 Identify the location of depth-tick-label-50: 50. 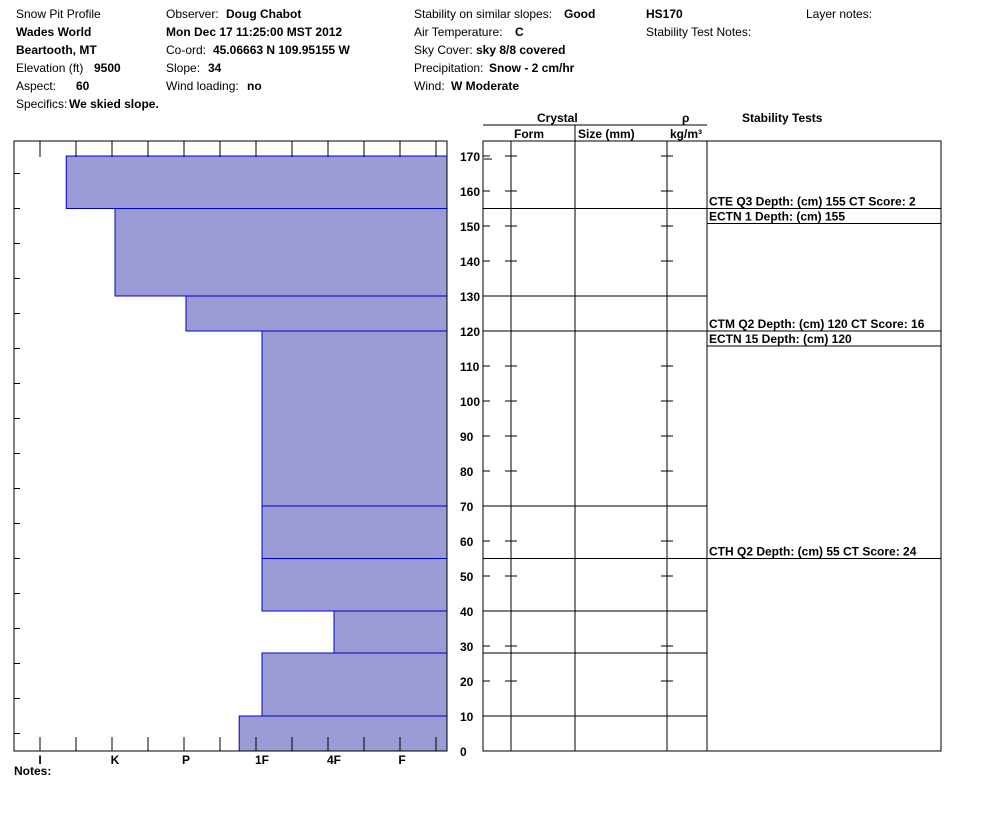
(467, 577).